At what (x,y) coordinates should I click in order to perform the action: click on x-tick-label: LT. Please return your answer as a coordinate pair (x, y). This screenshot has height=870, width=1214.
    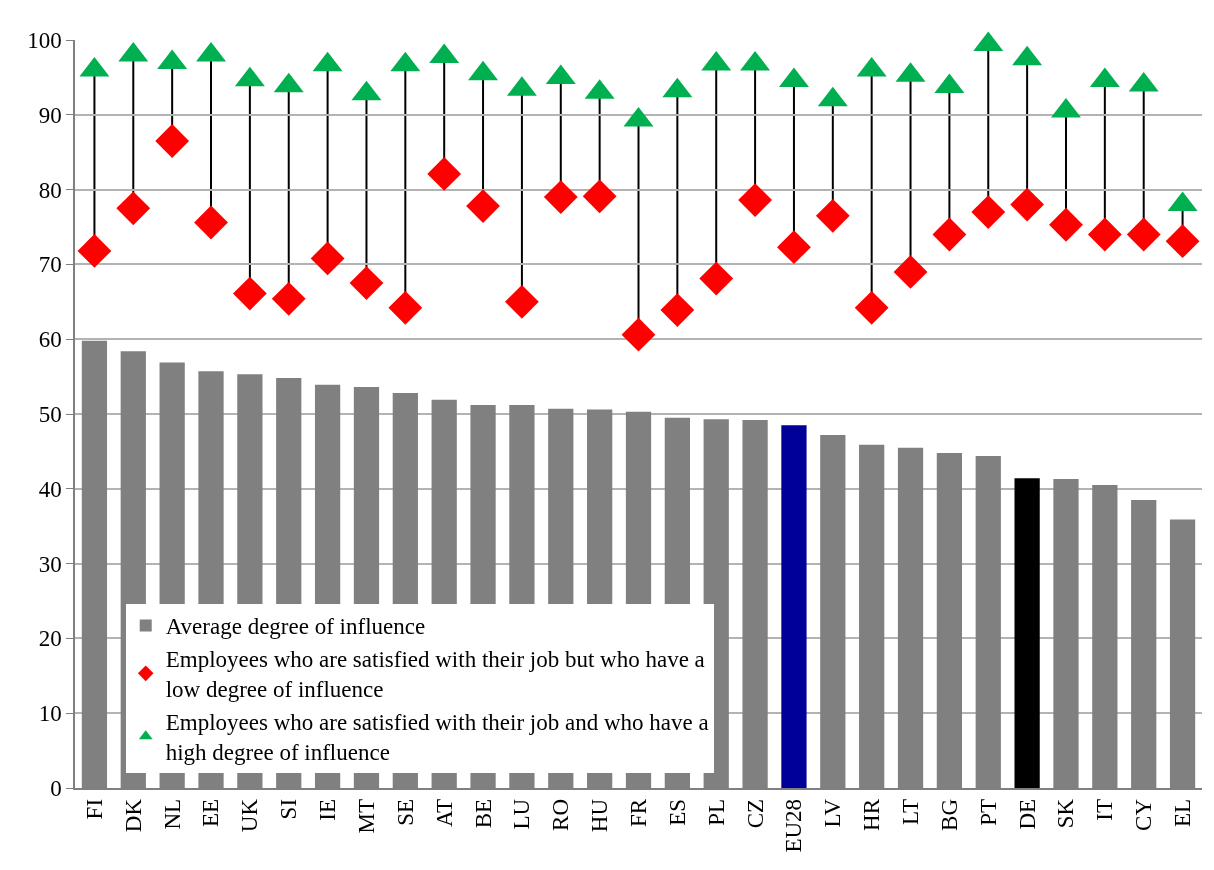
    Looking at the image, I should click on (911, 811).